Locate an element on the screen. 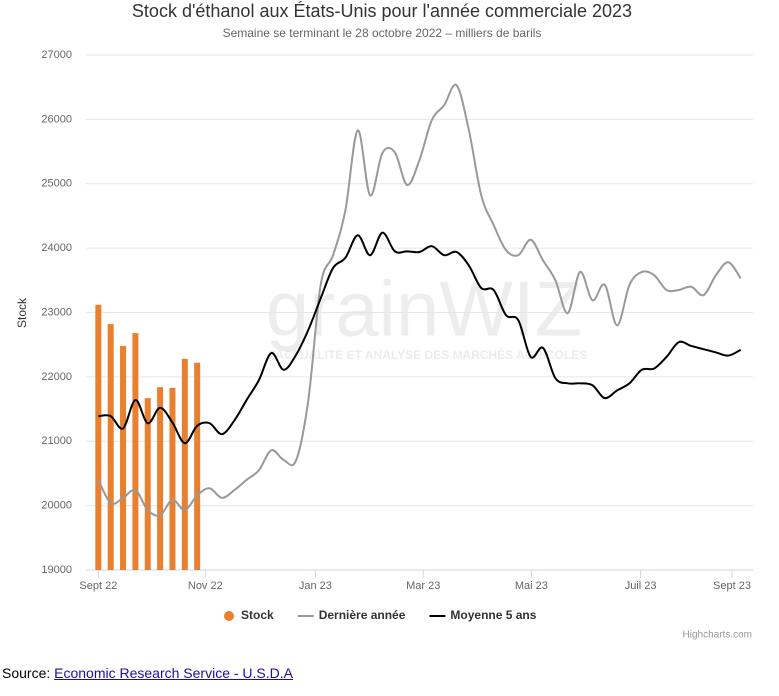 This screenshot has width=779, height=696. x-tick-label: Sept 23 is located at coordinates (732, 586).